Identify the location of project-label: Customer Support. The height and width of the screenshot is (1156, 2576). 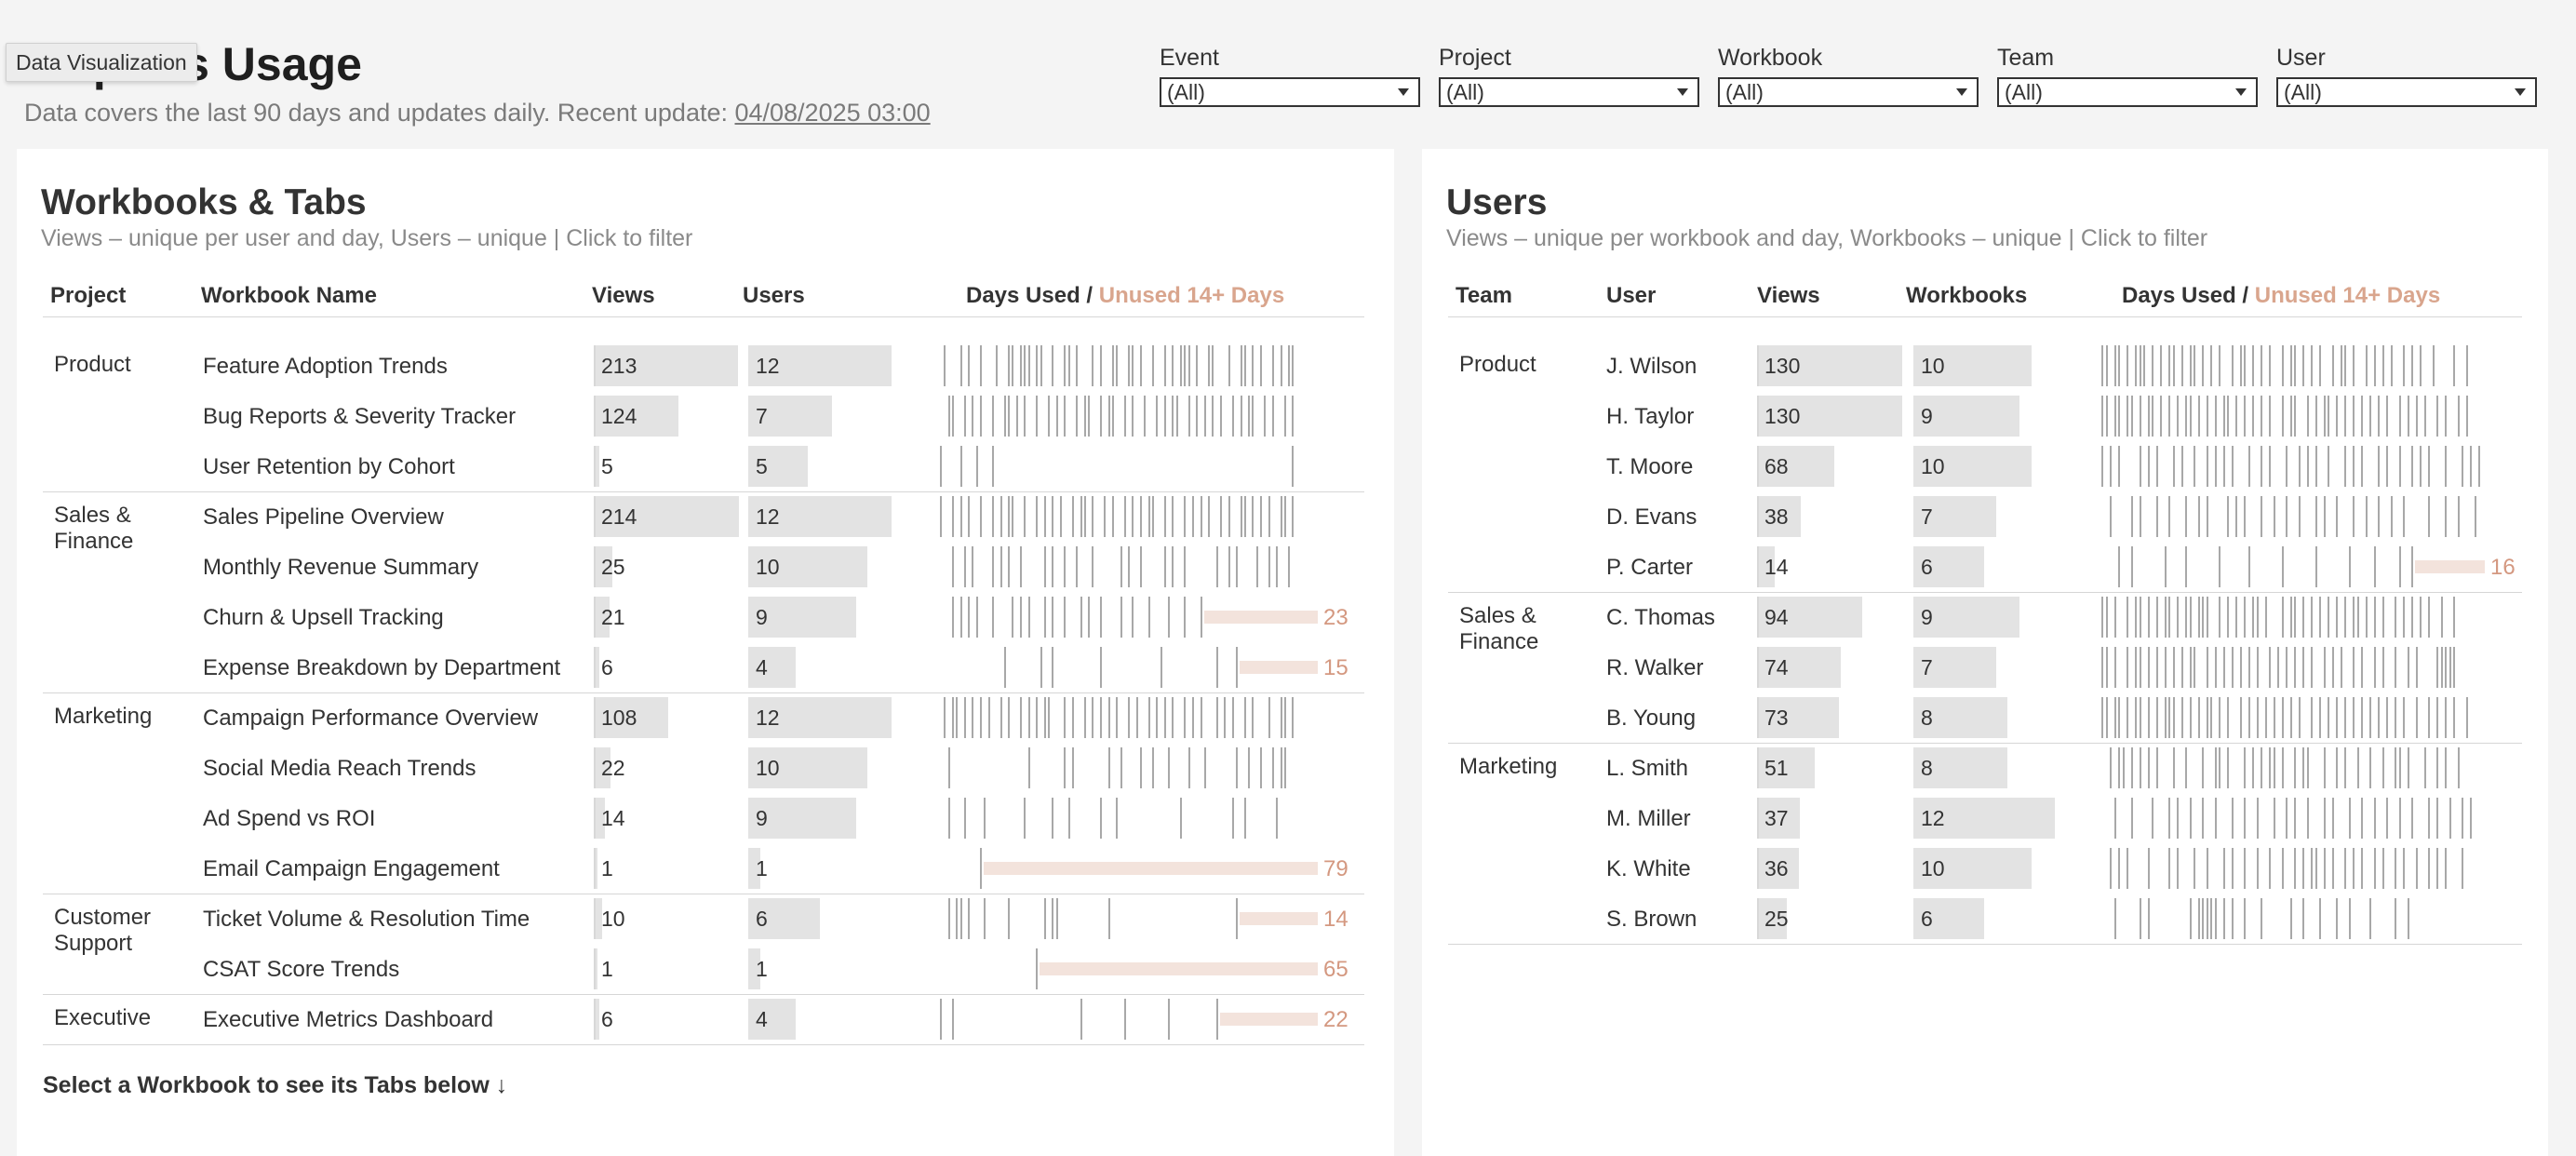
(103, 930).